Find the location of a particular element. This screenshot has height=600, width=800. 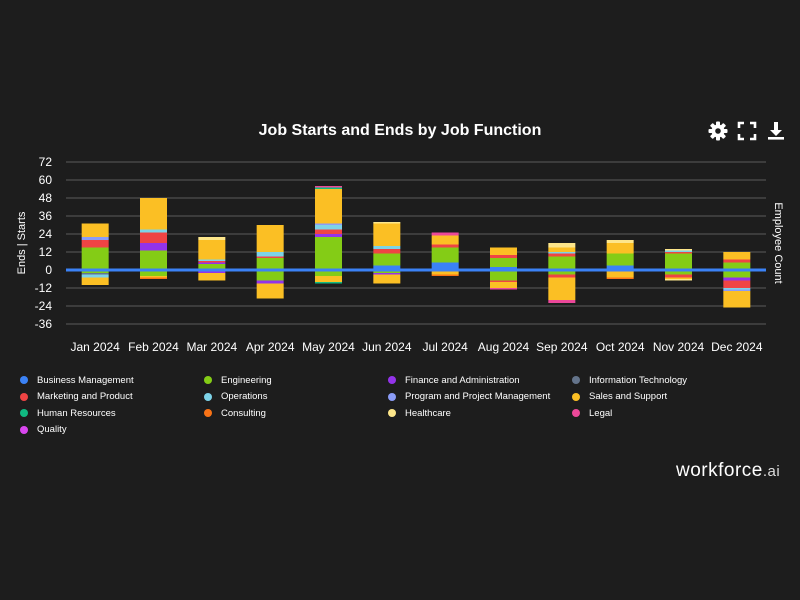

legend-item: Program and Project Management is located at coordinates (480, 397).